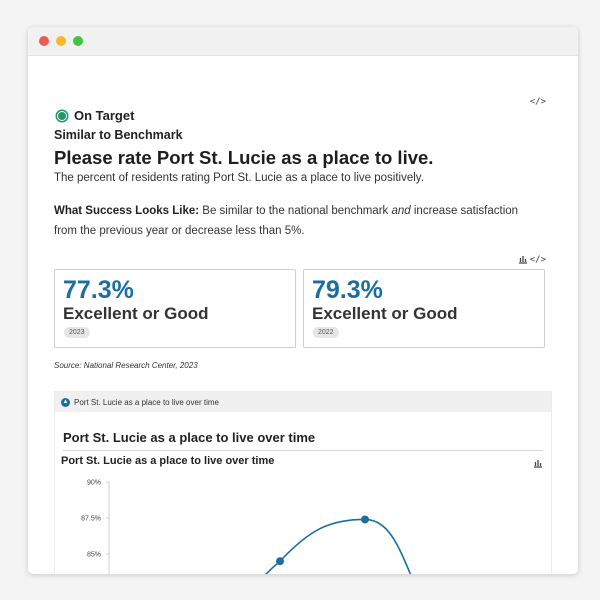 The width and height of the screenshot is (600, 600). I want to click on close-window-button, so click(44, 41).